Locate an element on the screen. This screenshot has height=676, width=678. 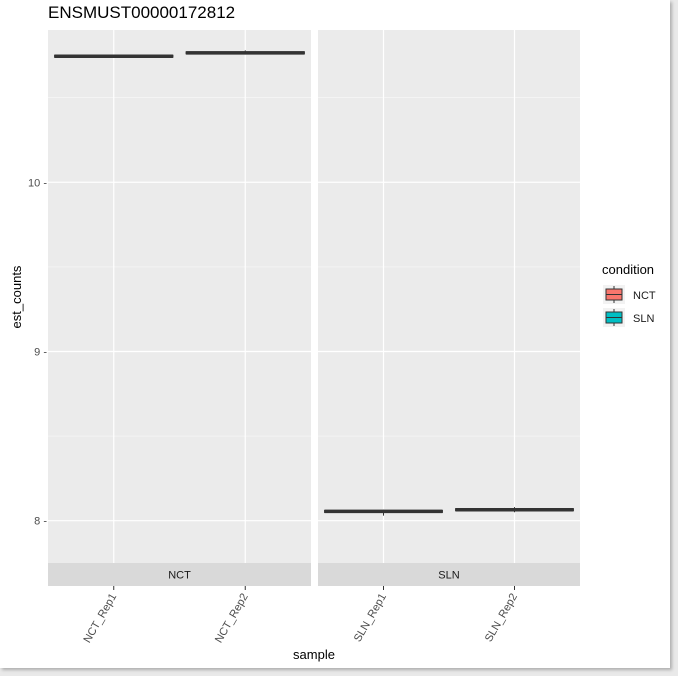
legend-label: SLN is located at coordinates (643, 319).